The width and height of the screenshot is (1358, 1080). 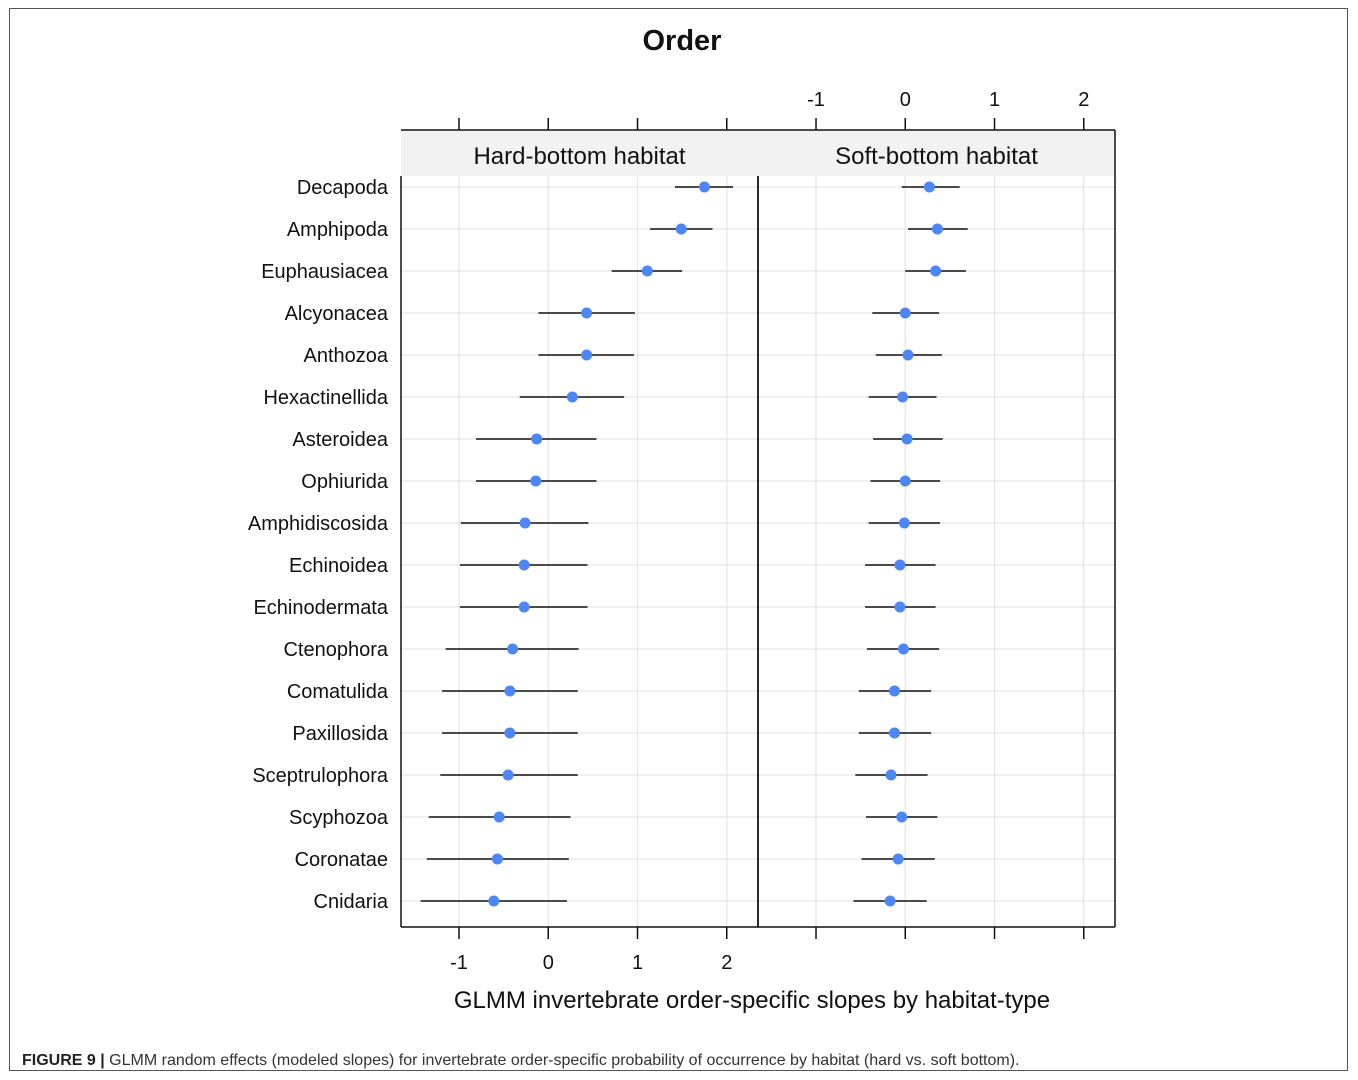 What do you see at coordinates (340, 734) in the screenshot?
I see `y-tick-label: Paxillosida` at bounding box center [340, 734].